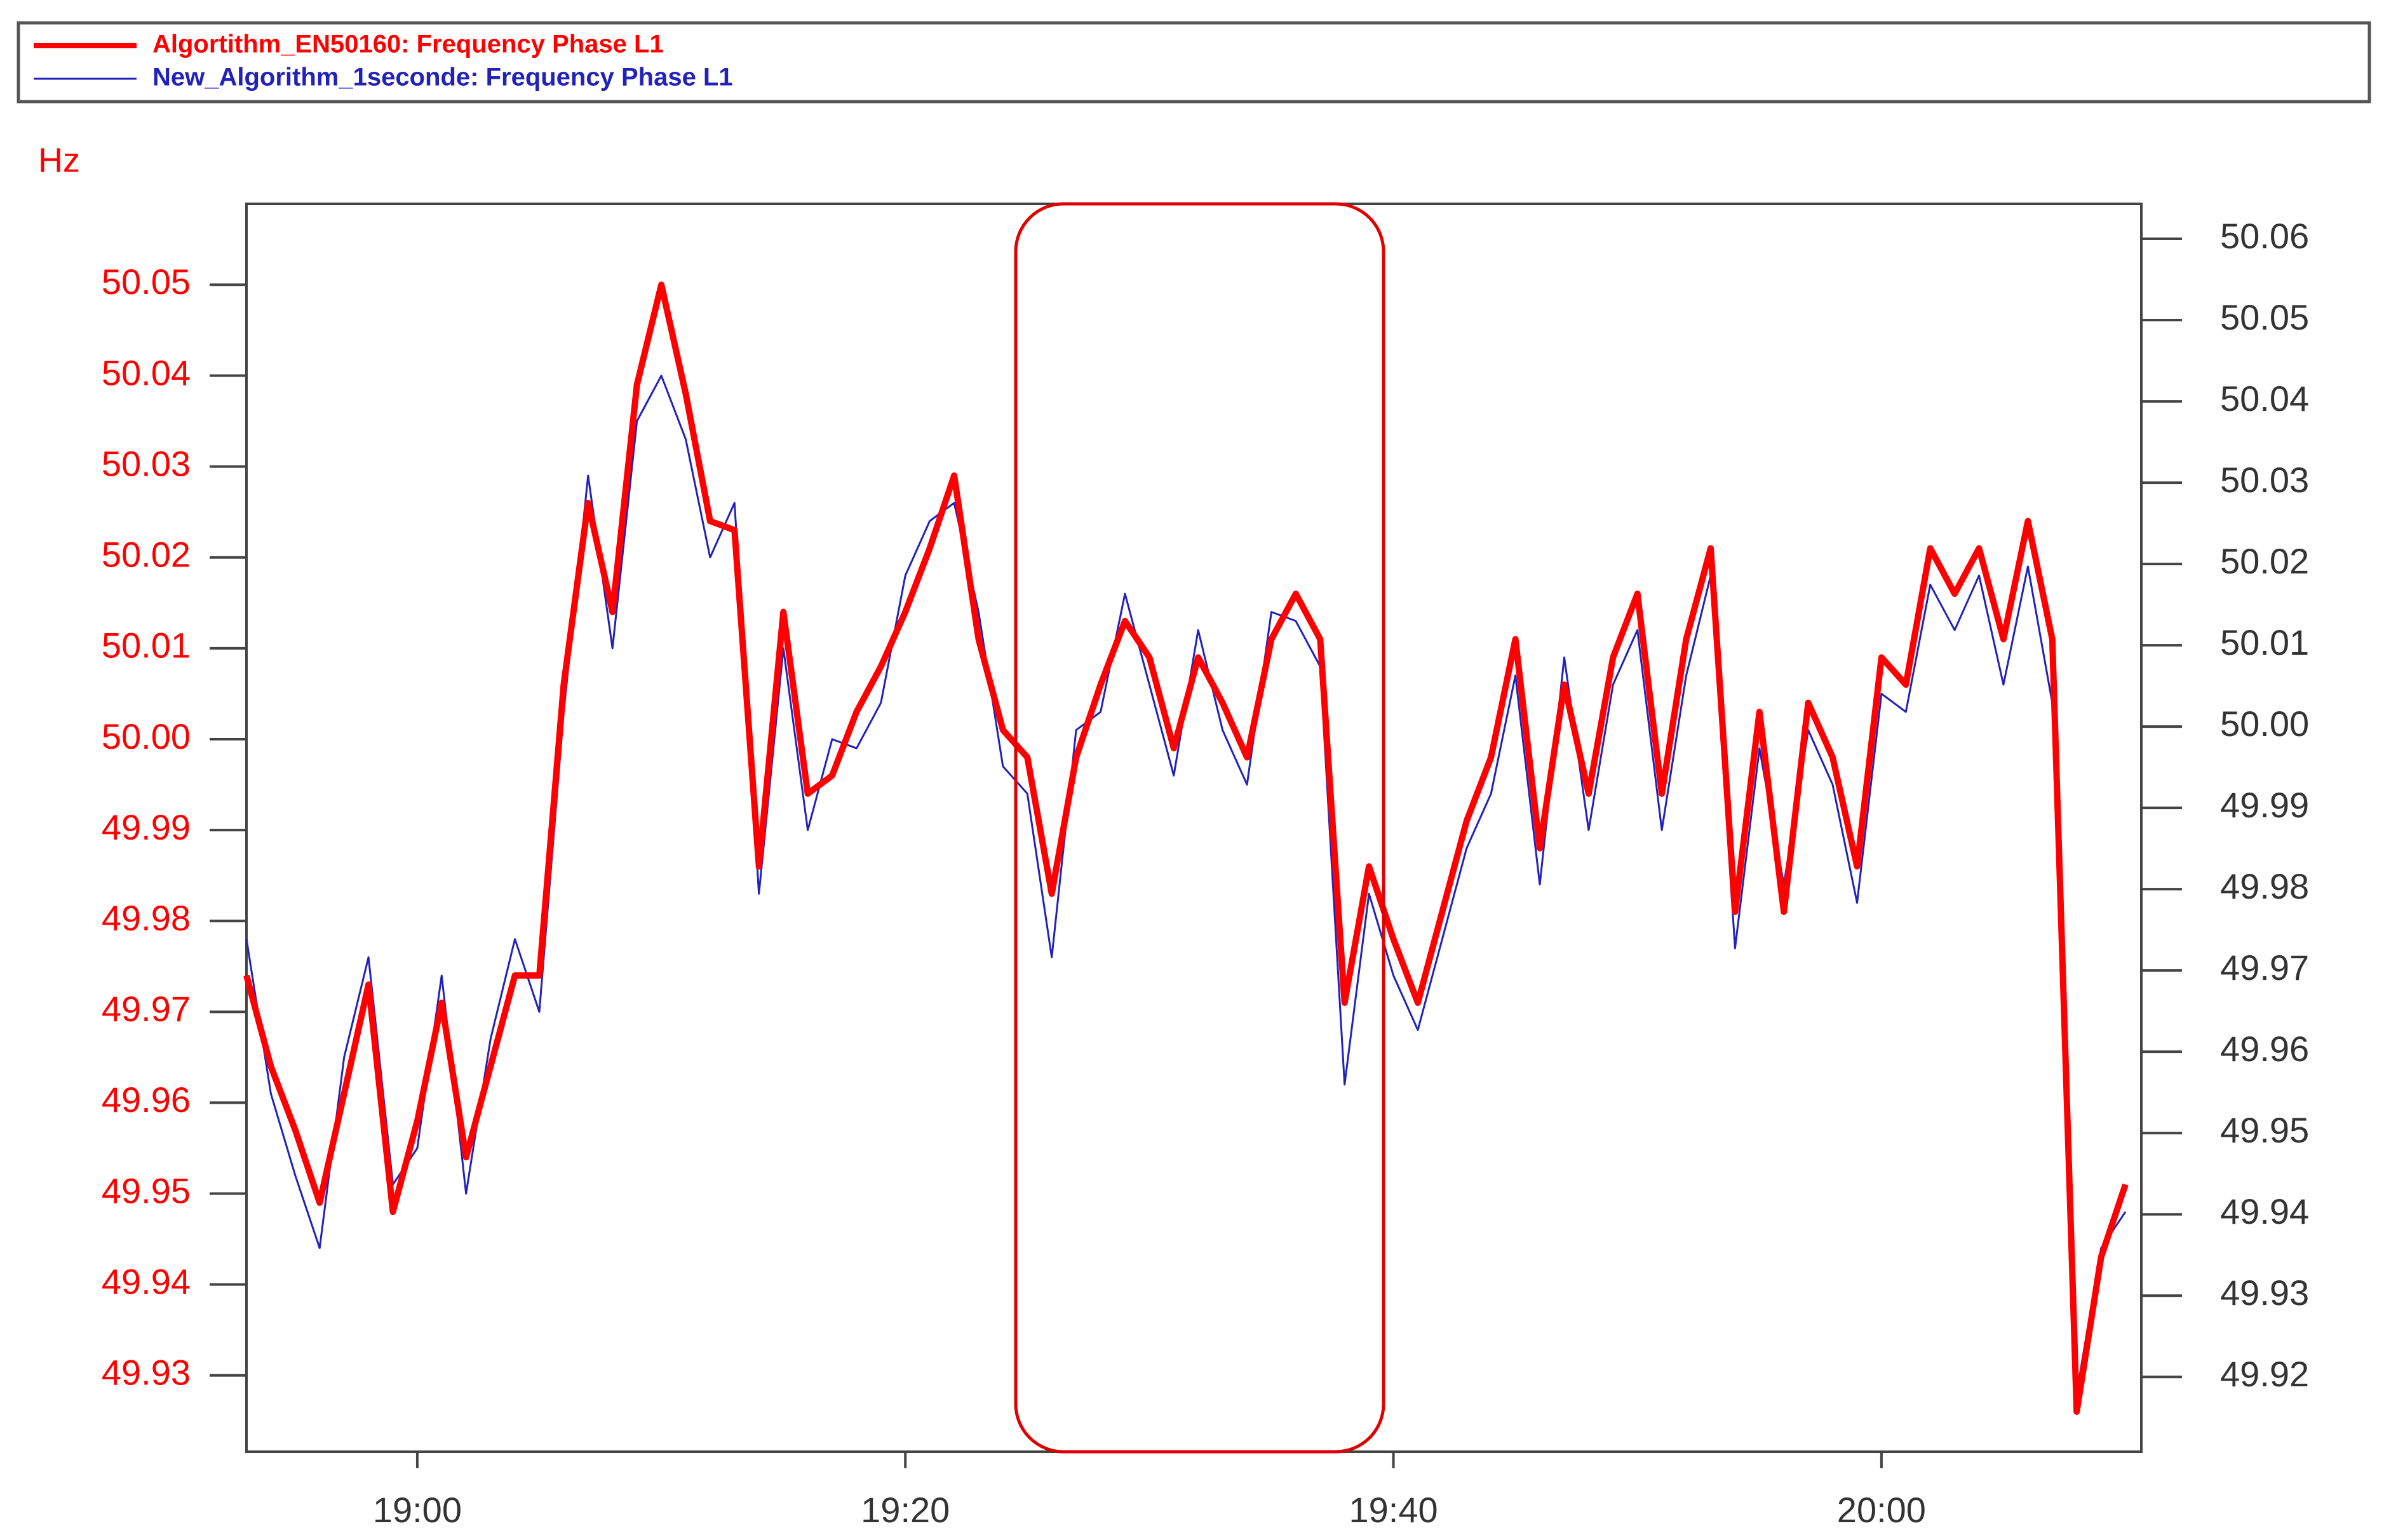 The image size is (2384, 1540). What do you see at coordinates (2264, 724) in the screenshot?
I see `y2-tick-label: 50.00` at bounding box center [2264, 724].